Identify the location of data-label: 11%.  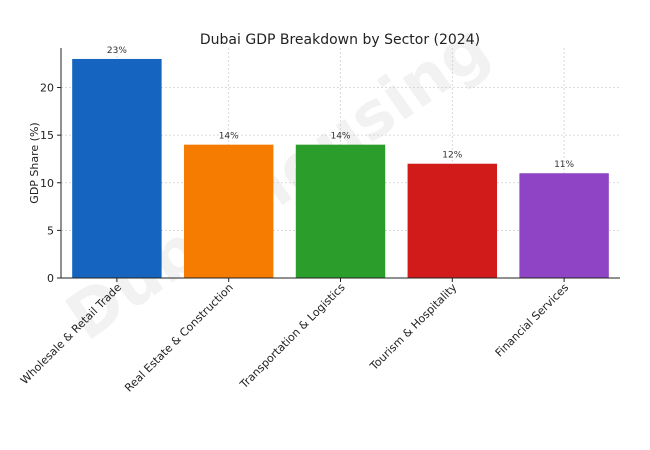
(564, 165).